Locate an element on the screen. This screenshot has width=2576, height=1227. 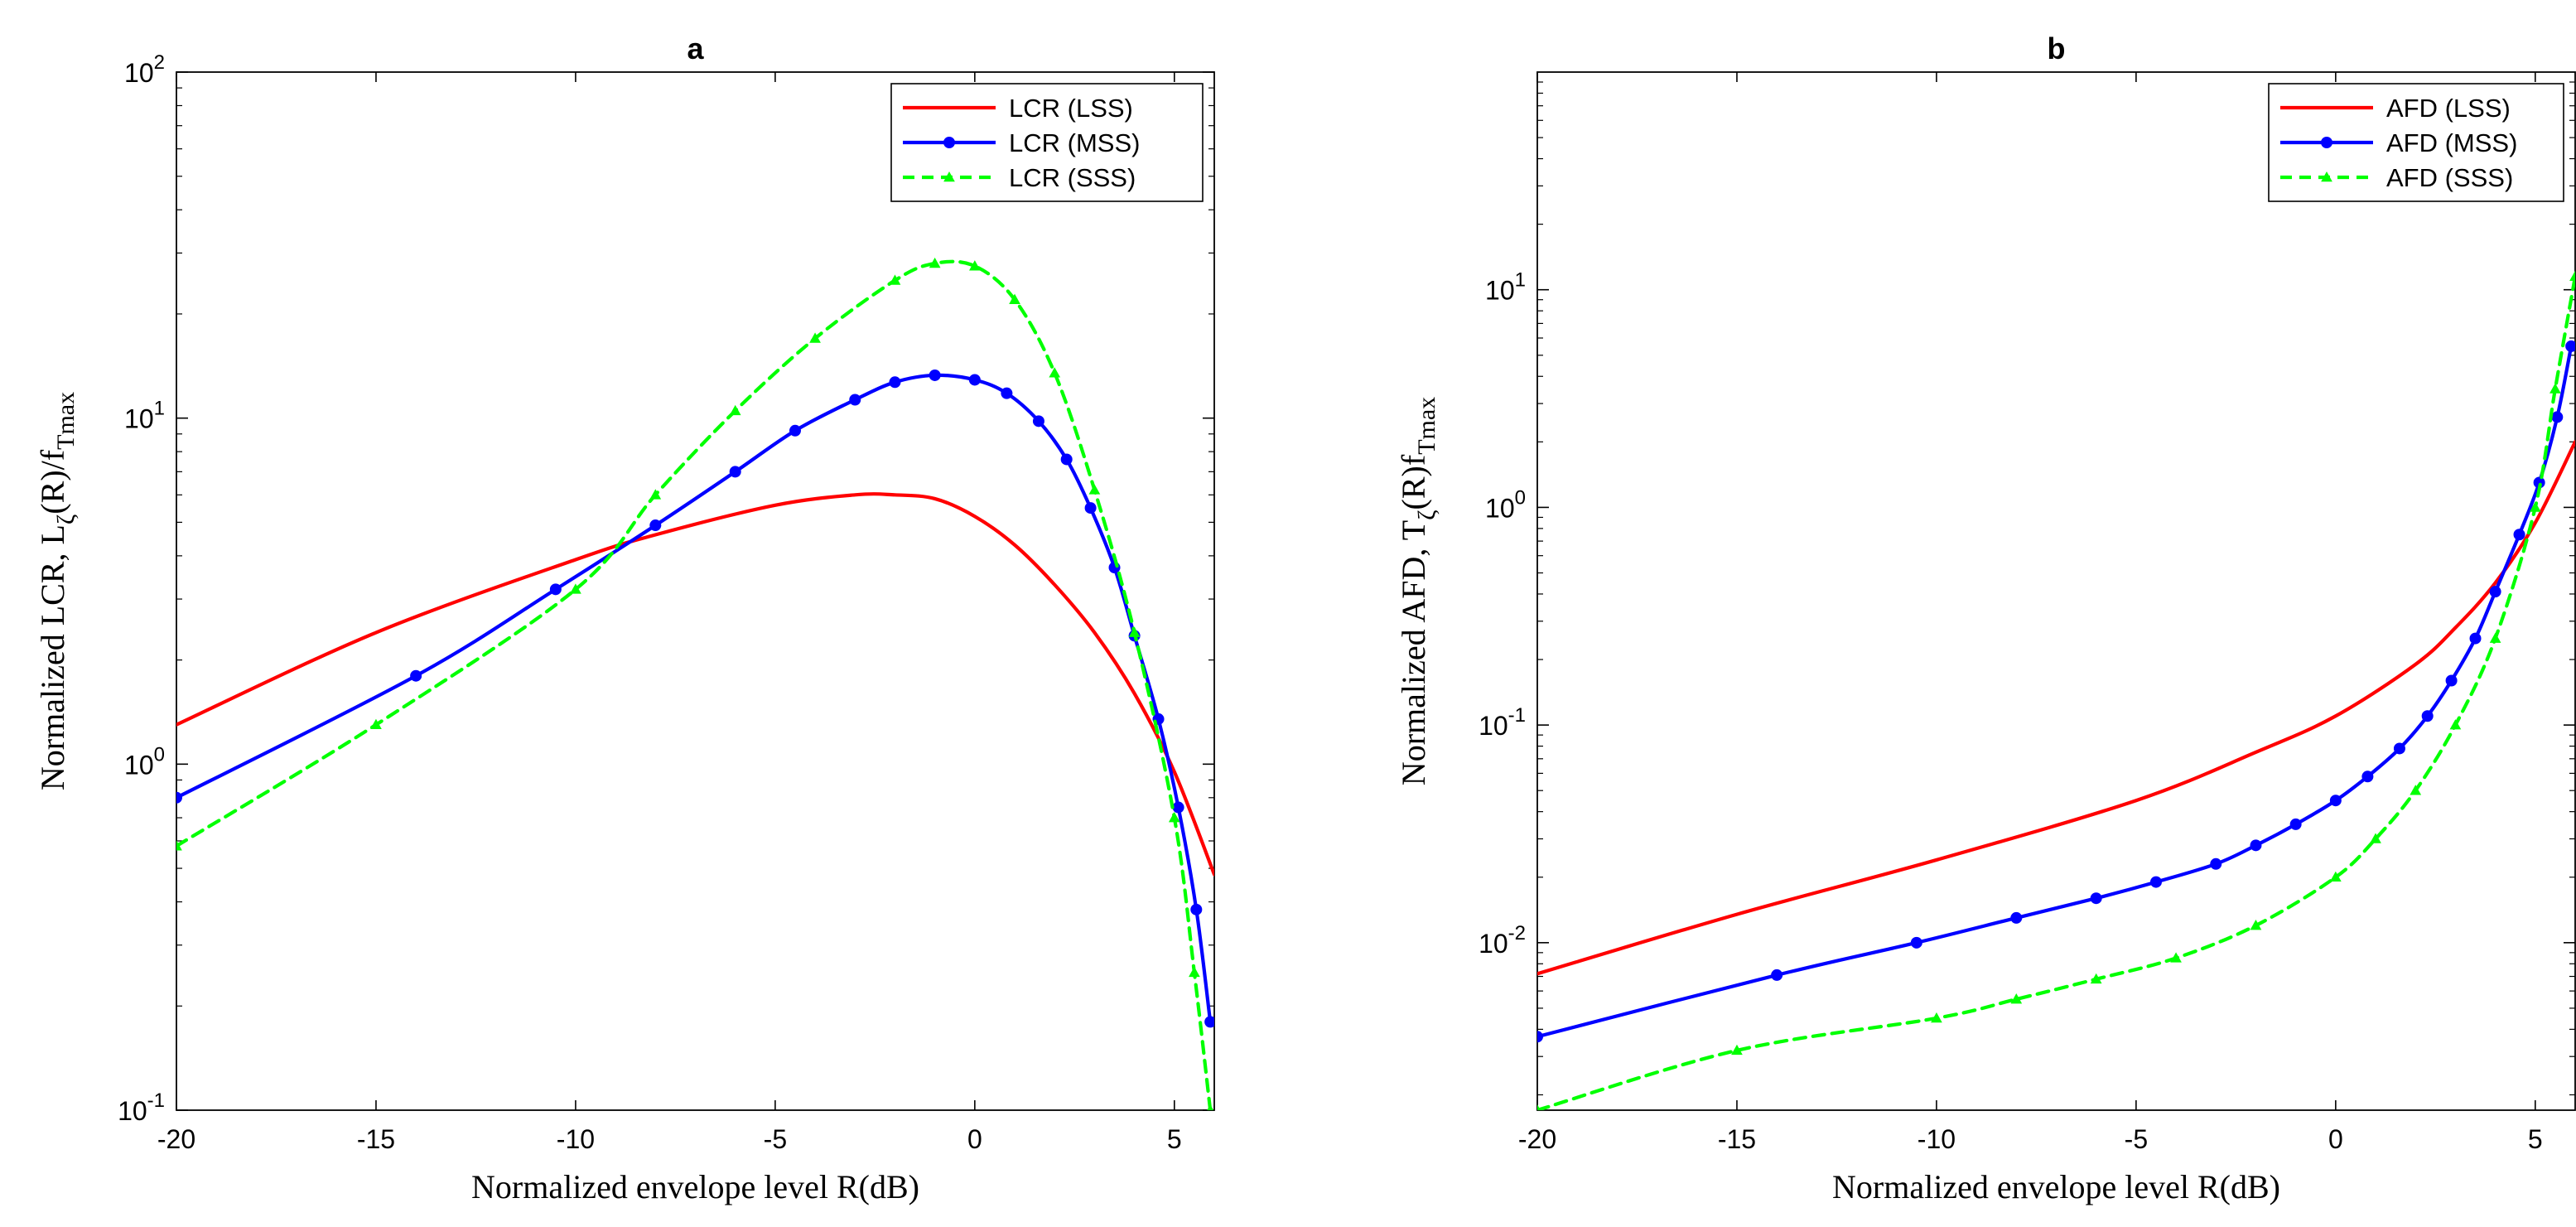
y-label-mid: (R)/f is located at coordinates (53, 481).